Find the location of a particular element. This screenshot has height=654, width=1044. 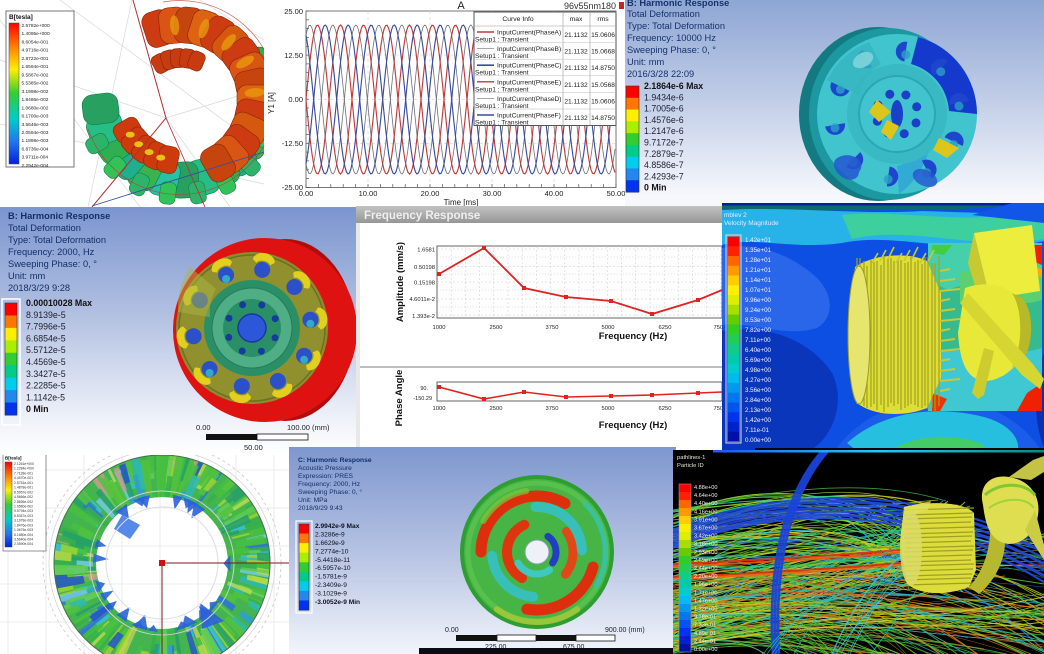

svg-text: 1.35e+01 is located at coordinates (758, 250).